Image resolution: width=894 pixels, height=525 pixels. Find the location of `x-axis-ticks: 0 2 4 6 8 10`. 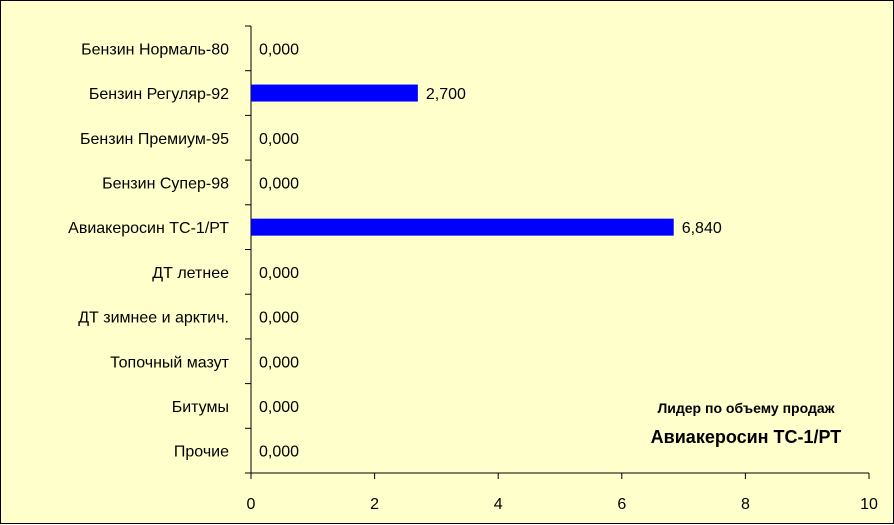

x-axis-ticks: 0 2 4 6 8 10 is located at coordinates (562, 493).